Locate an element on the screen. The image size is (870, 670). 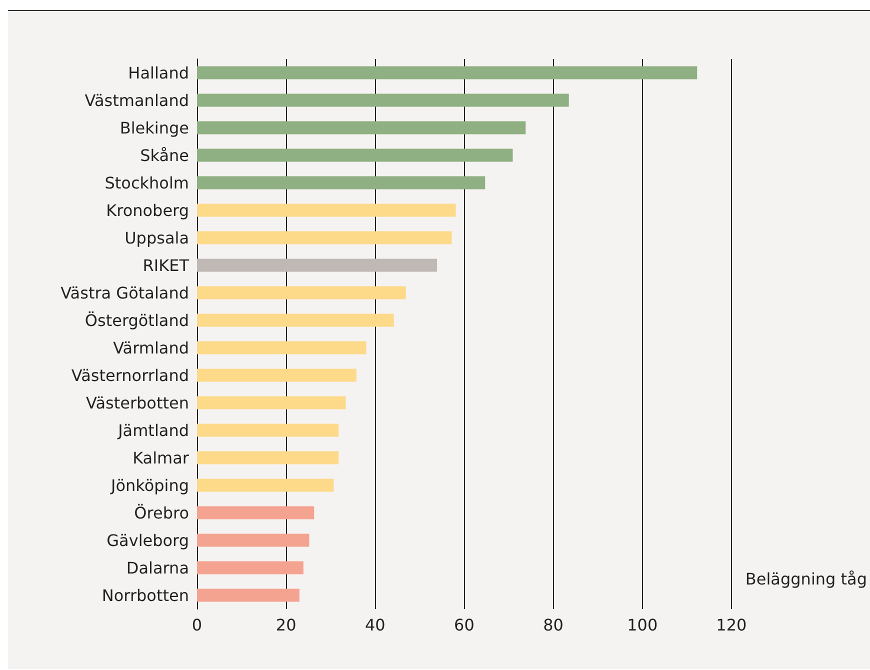
y-tick-label: Kronoberg is located at coordinates (147, 210).